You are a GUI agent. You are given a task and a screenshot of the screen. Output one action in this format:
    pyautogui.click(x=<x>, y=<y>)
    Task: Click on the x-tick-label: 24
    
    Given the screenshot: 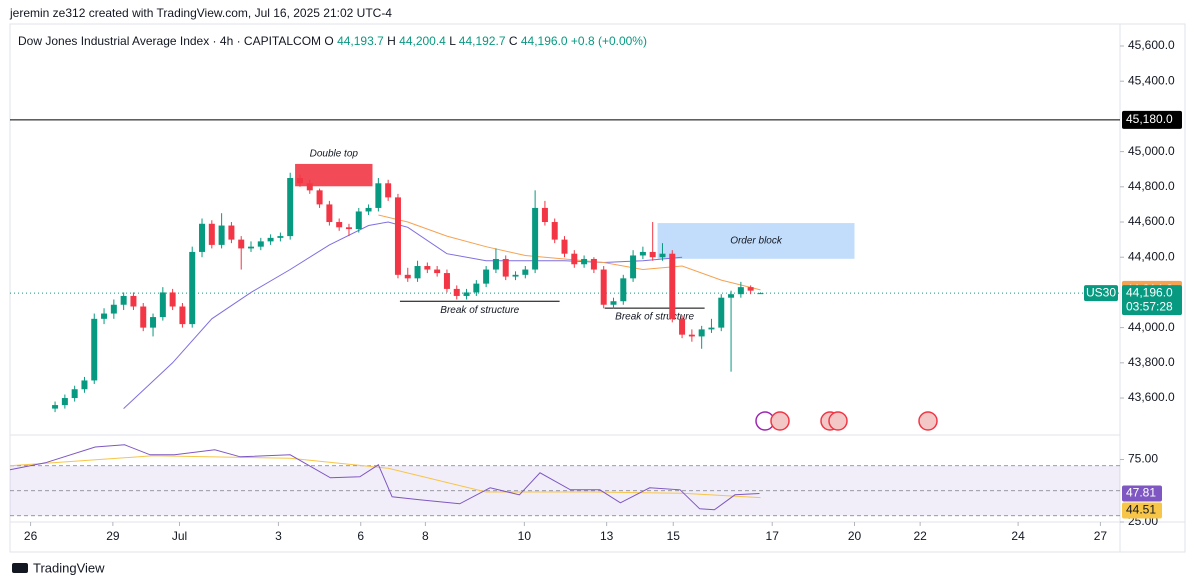 What is the action you would take?
    pyautogui.click(x=1018, y=536)
    